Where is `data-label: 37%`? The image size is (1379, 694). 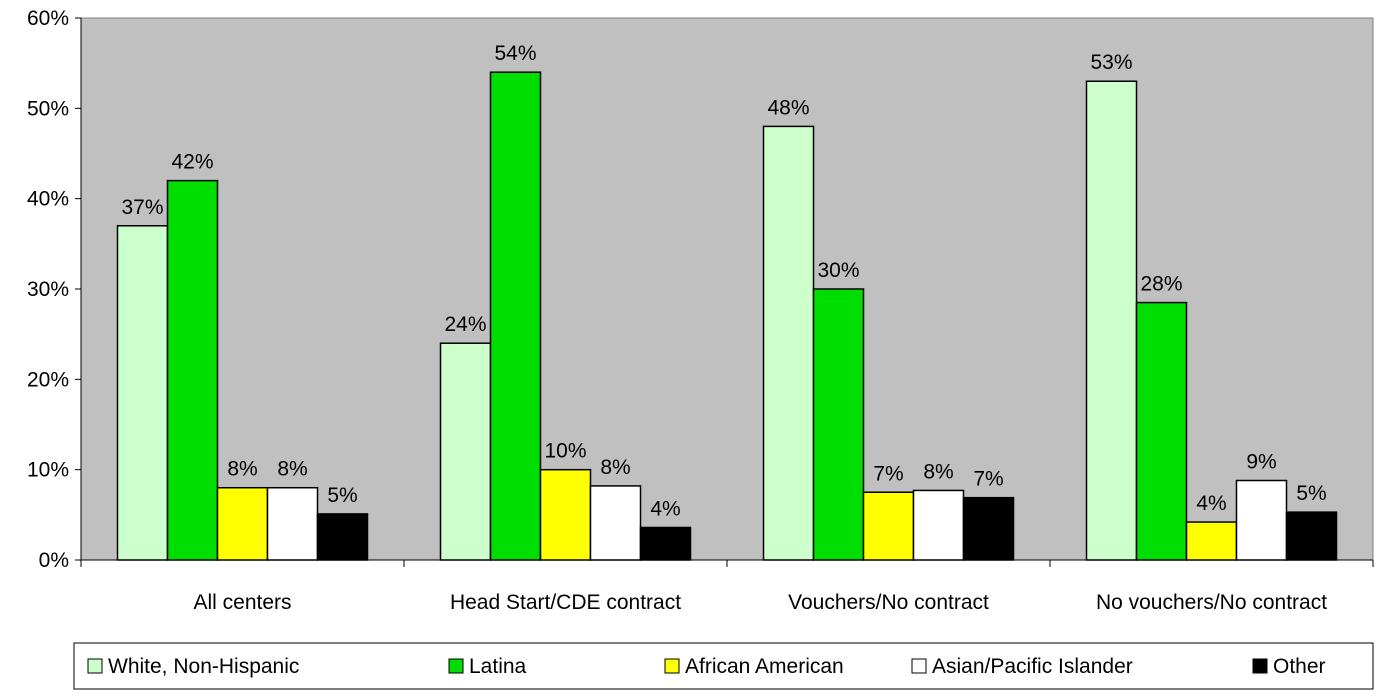 data-label: 37% is located at coordinates (142, 207).